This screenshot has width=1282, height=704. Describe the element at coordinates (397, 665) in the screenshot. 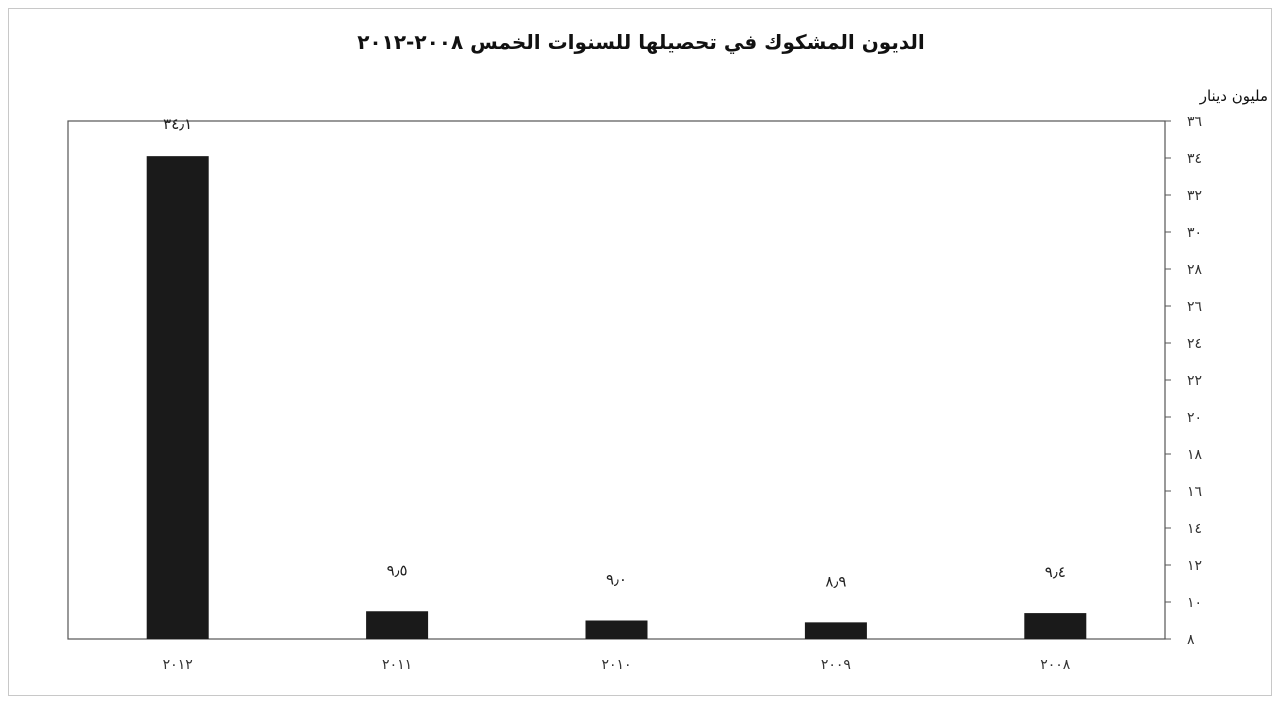

I see `x-tick-label: ٢٠١١` at that location.